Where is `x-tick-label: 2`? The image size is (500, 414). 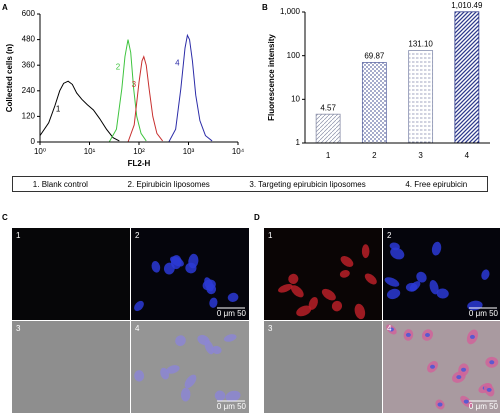
x-tick-label: 2 is located at coordinates (374, 155).